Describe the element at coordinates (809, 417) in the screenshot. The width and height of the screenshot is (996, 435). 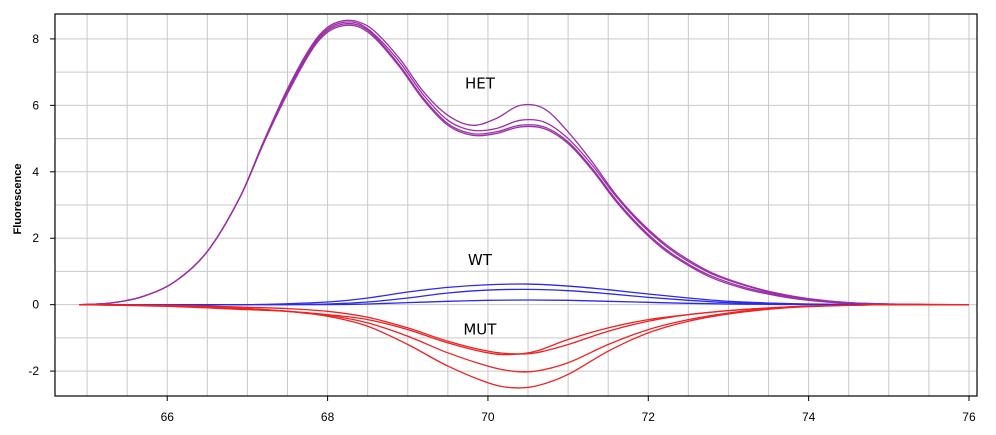
I see `x-tick-label: 74` at that location.